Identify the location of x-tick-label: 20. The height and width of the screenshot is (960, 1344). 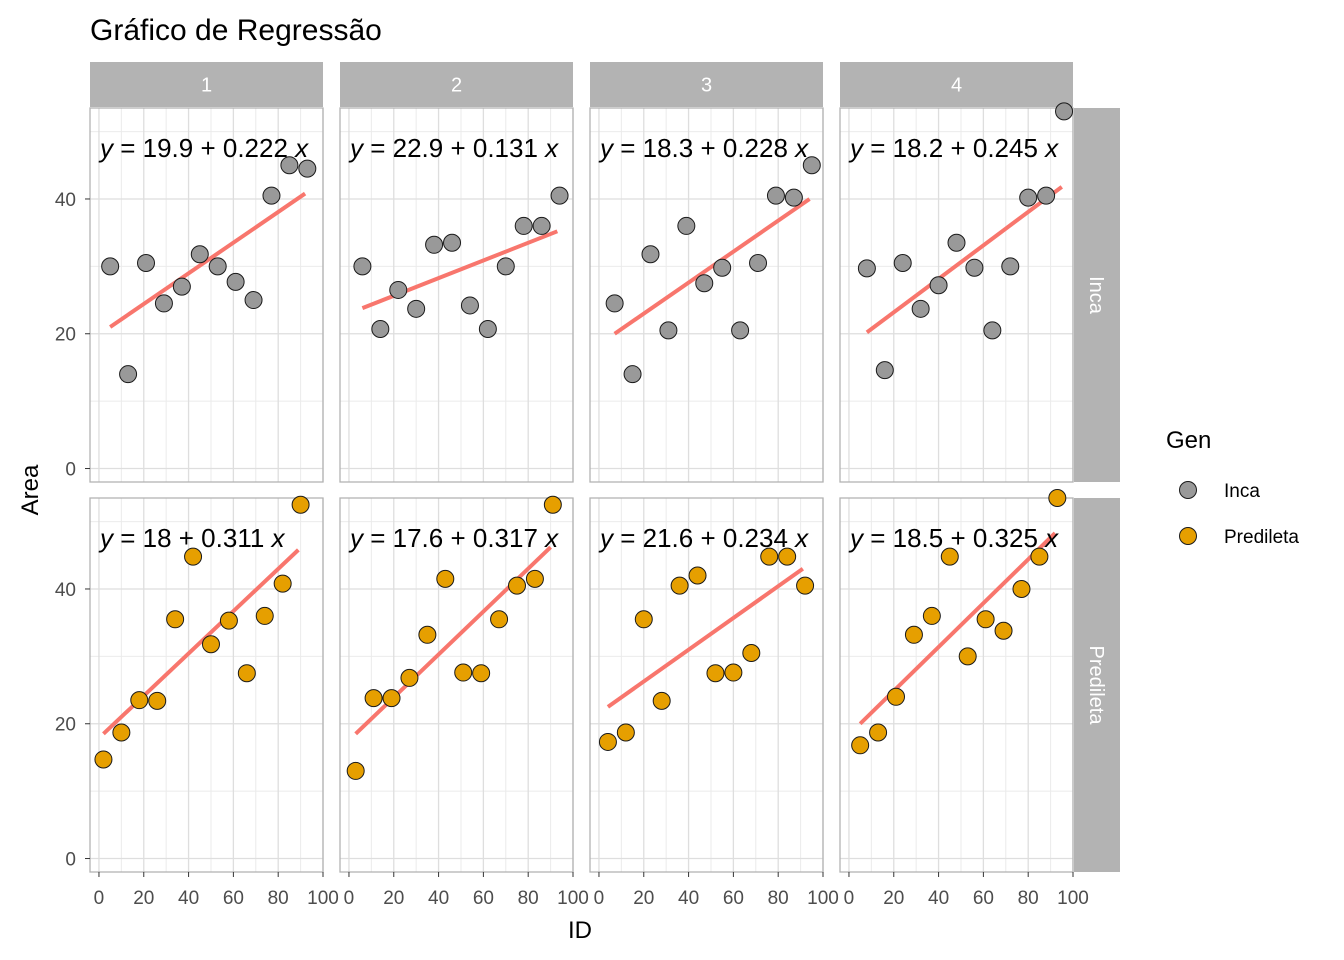
(143, 898).